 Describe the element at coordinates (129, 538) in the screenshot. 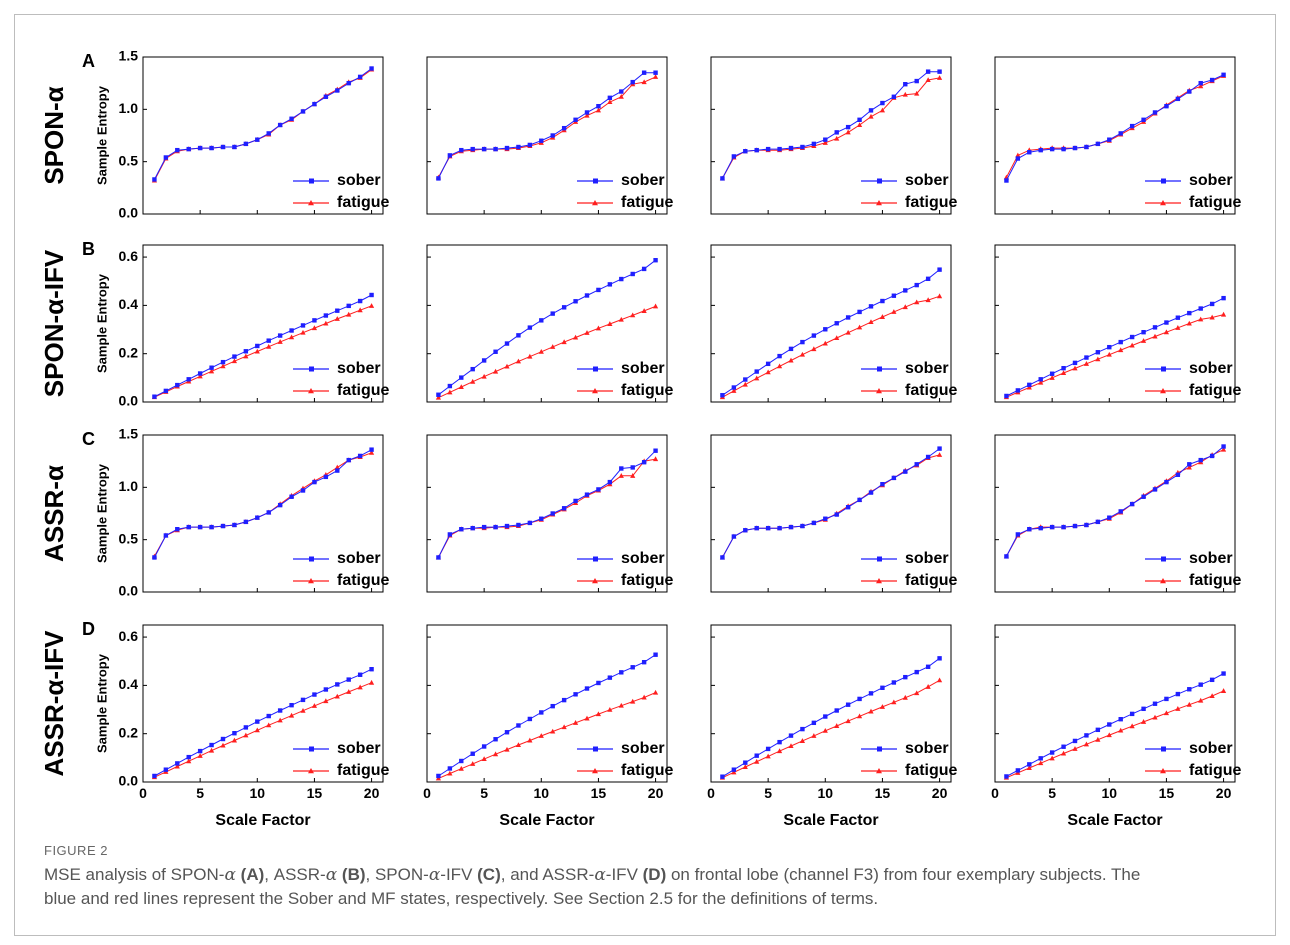

I see `y-tick-label: 0.5` at that location.